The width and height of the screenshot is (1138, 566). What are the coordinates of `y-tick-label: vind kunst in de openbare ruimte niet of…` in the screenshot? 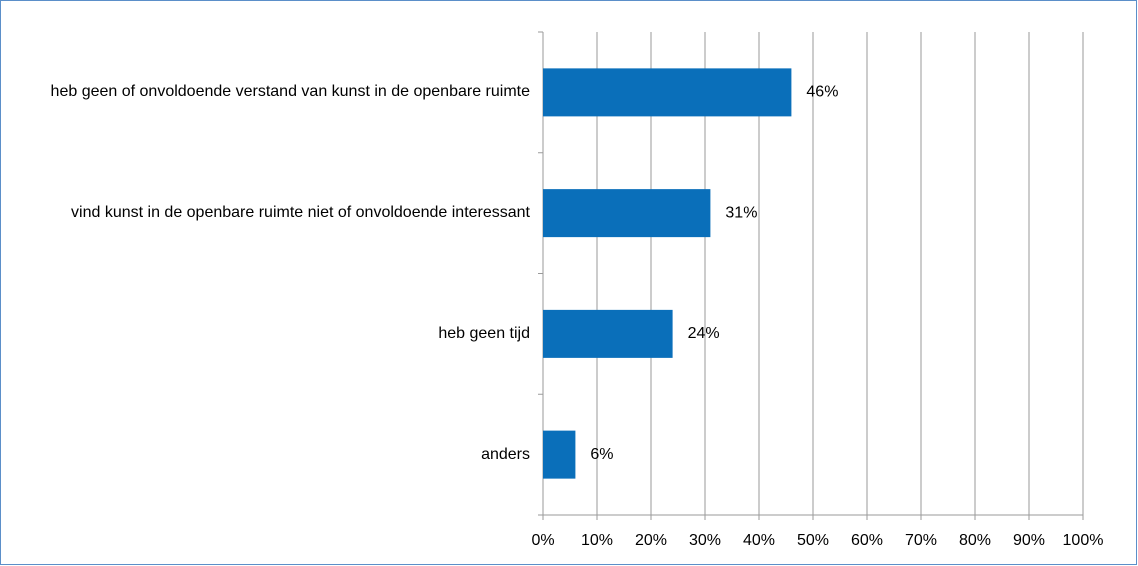 It's located at (300, 213).